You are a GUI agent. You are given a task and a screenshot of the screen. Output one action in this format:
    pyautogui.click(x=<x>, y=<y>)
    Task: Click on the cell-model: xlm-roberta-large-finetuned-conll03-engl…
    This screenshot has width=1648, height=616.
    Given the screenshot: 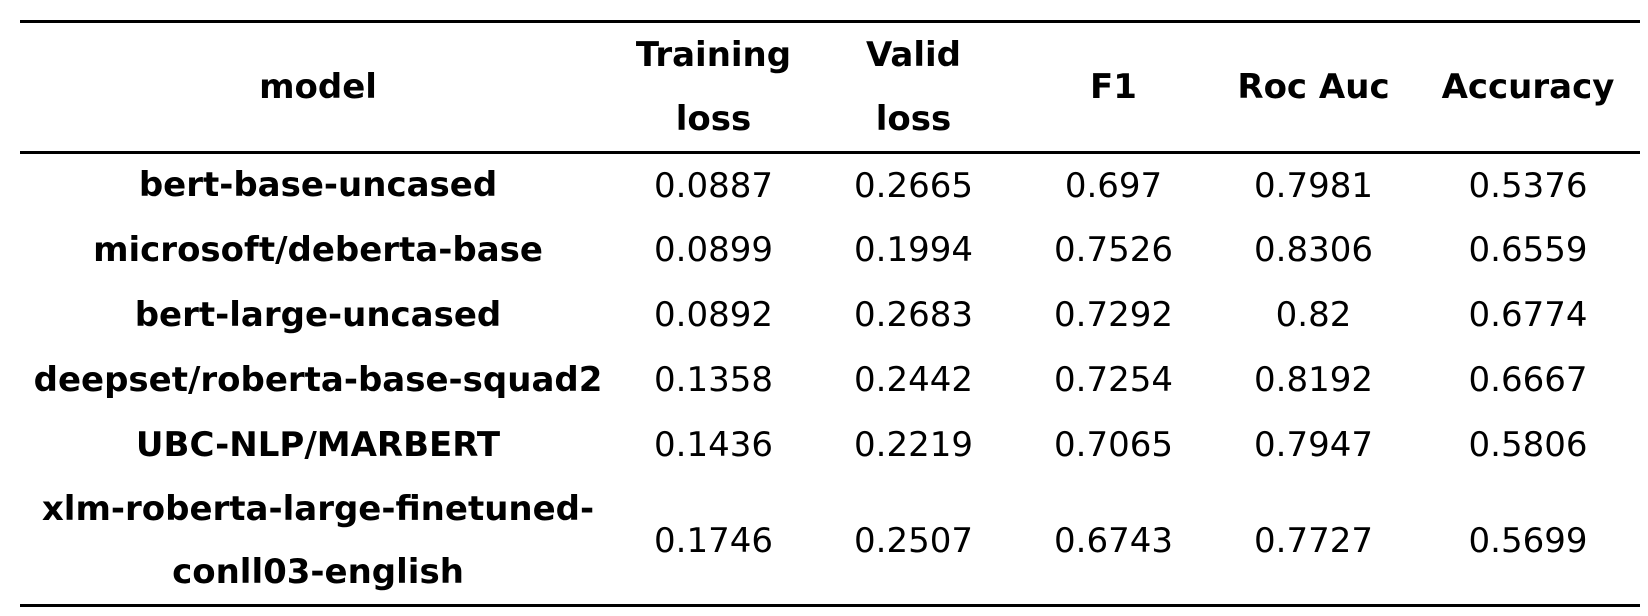 What is the action you would take?
    pyautogui.click(x=318, y=542)
    